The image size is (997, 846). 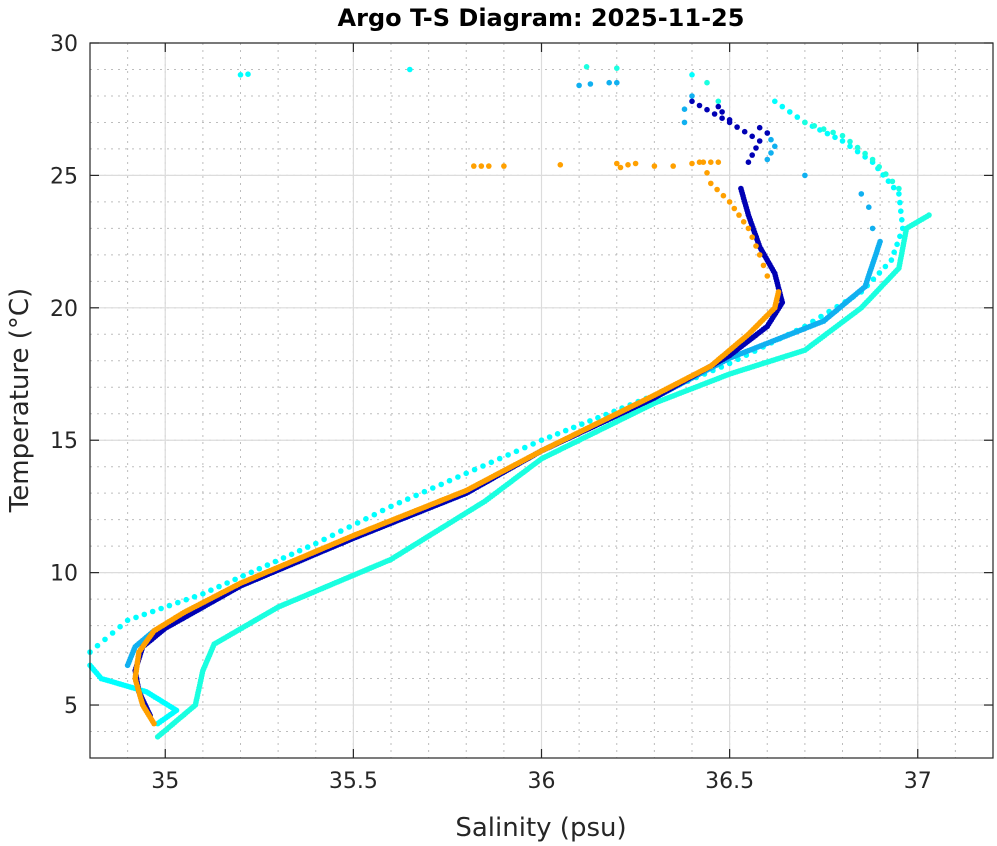 I want to click on x-tick-label: 36, so click(x=542, y=781).